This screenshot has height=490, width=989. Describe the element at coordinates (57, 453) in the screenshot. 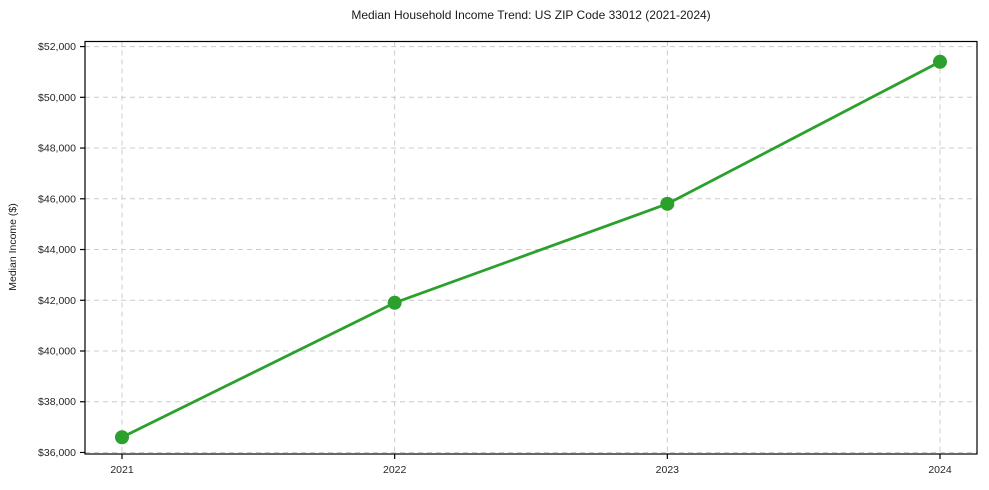

I see `y-tick-label: $36,000` at that location.